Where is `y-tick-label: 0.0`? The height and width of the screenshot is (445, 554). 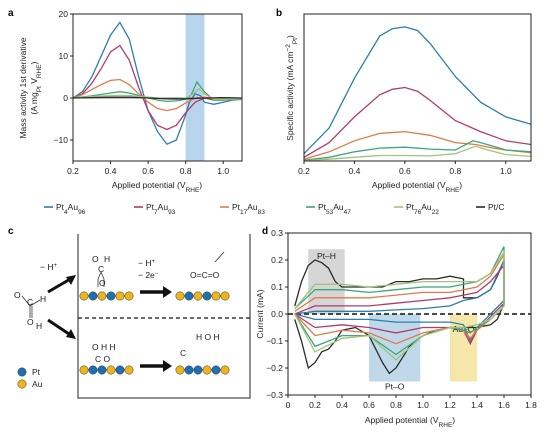
y-tick-label: 0.0 is located at coordinates (277, 314).